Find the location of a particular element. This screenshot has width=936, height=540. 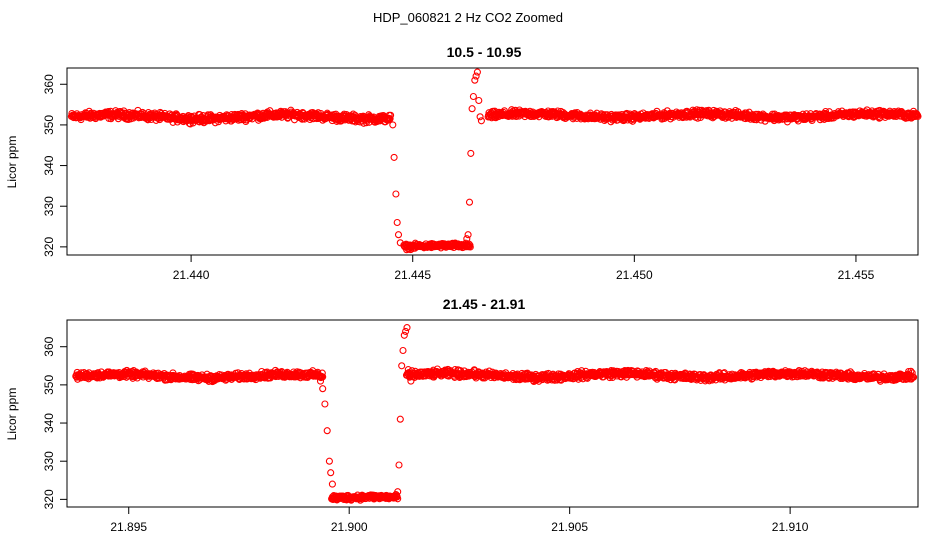

top-x-axis: 21.440 21.445 21.450 21.455 is located at coordinates (524, 268).